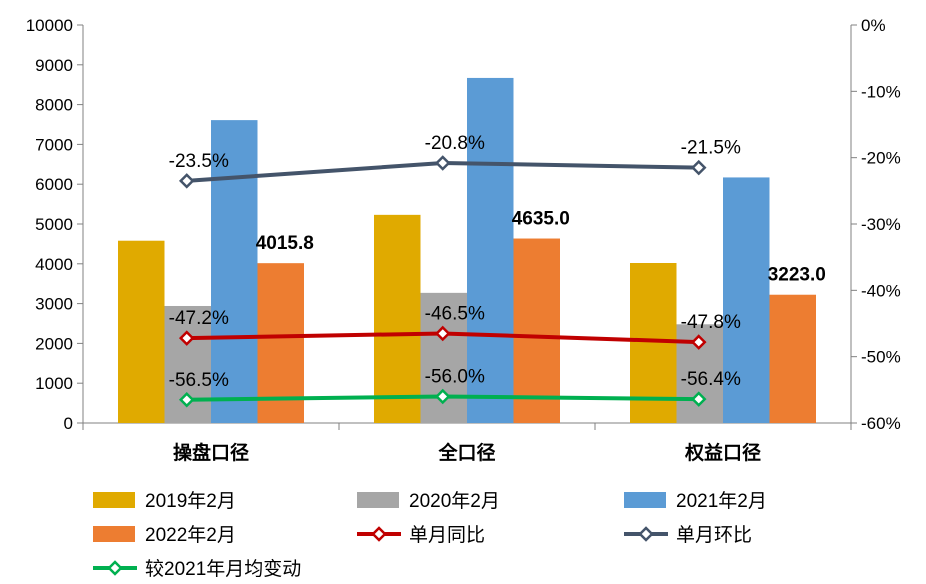 Image resolution: width=926 pixels, height=584 pixels. What do you see at coordinates (881, 158) in the screenshot?
I see `y-right-tick-label: -20%` at bounding box center [881, 158].